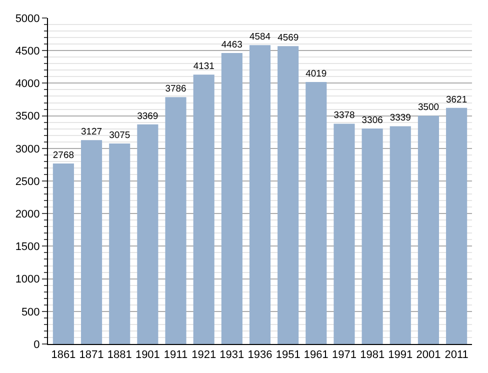  I want to click on x-tick-label: 1931, so click(232, 355).